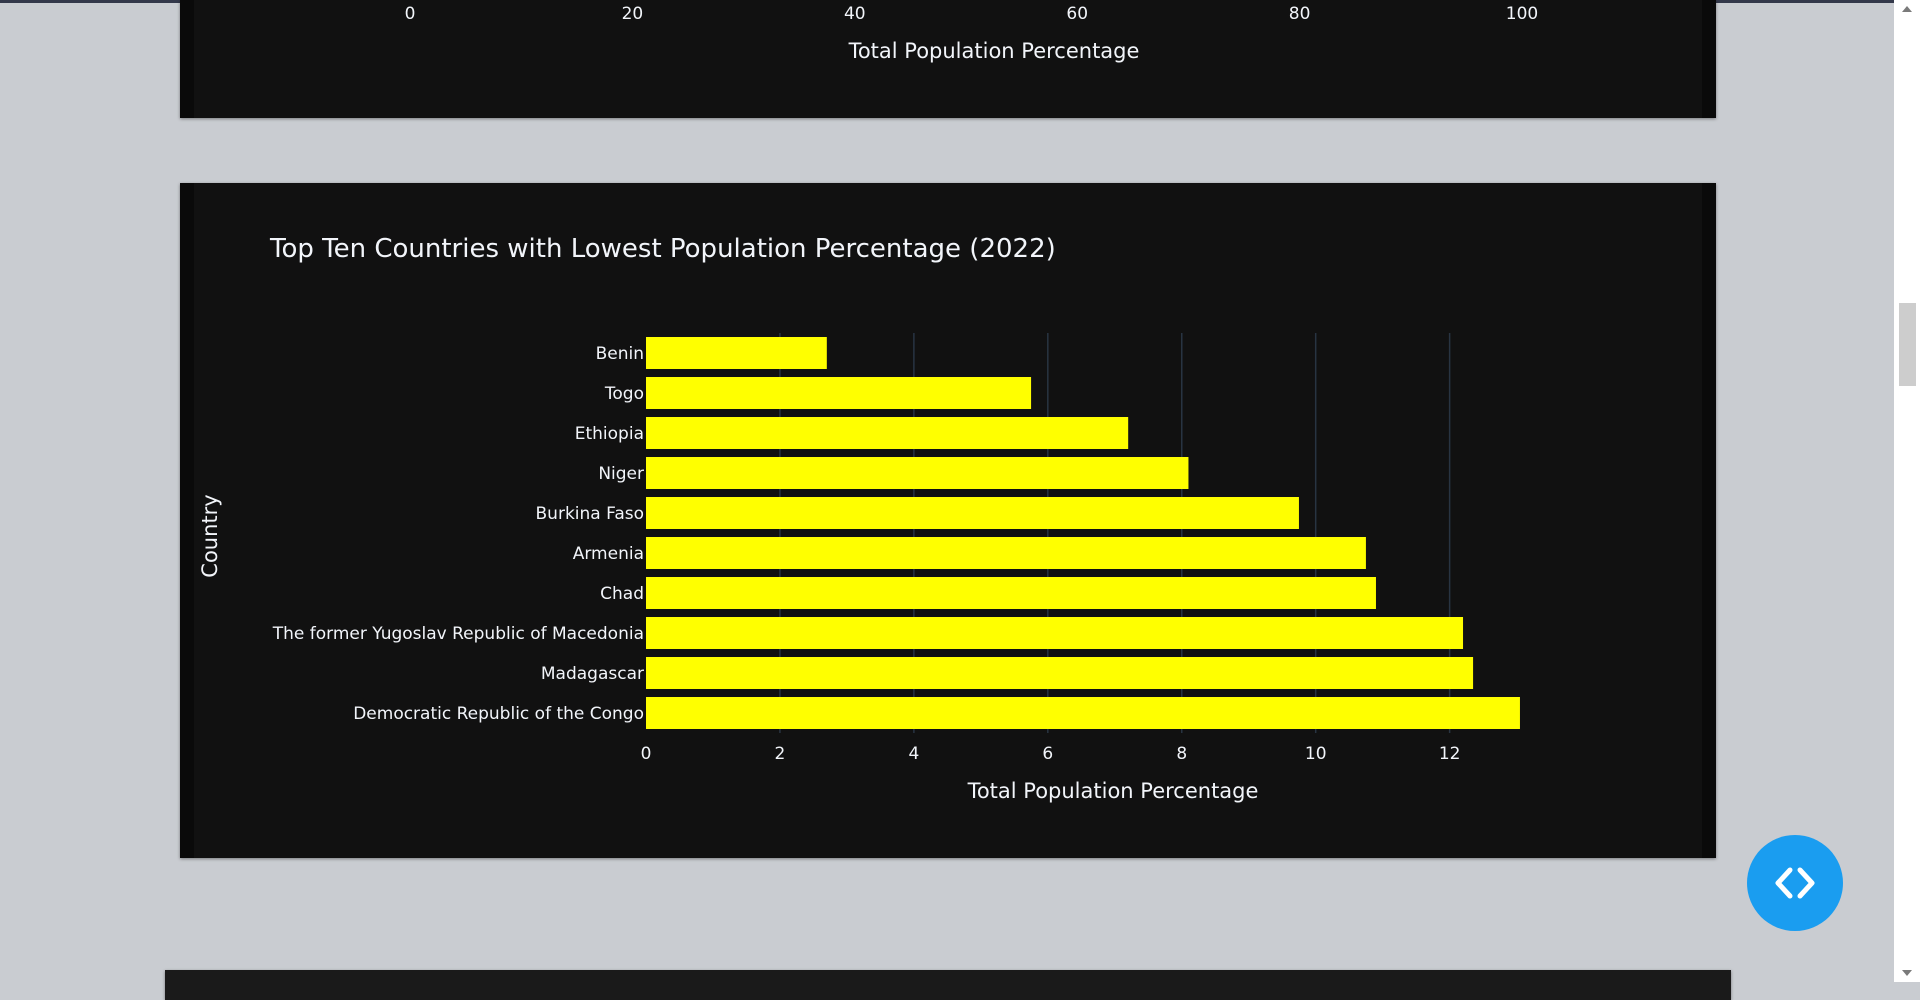  Describe the element at coordinates (1077, 14) in the screenshot. I see `previous-chart-x-tick-label: 60` at that location.